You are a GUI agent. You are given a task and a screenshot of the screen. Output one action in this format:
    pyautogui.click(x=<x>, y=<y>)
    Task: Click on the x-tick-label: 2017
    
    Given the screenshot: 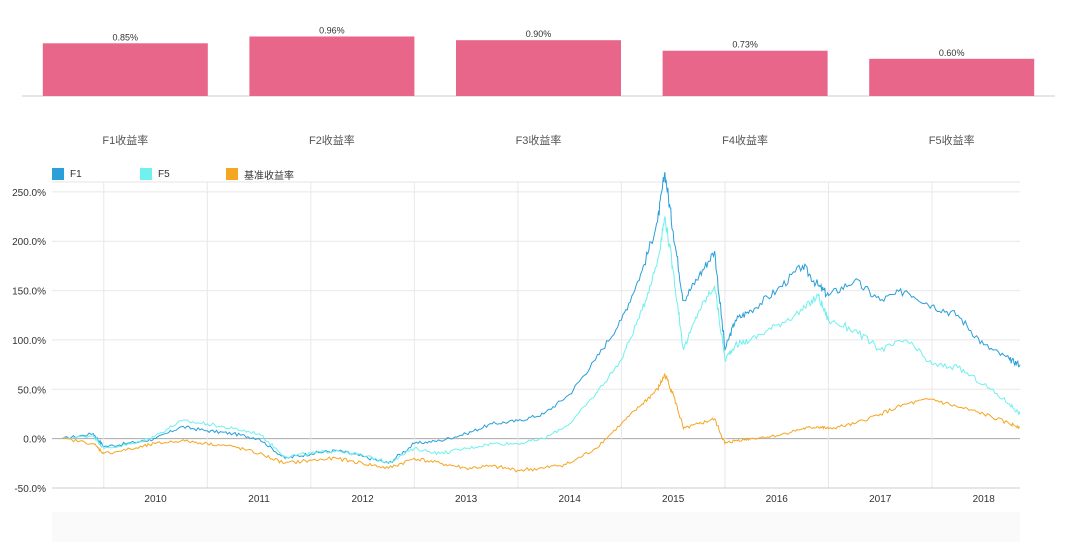 What is the action you would take?
    pyautogui.click(x=880, y=499)
    